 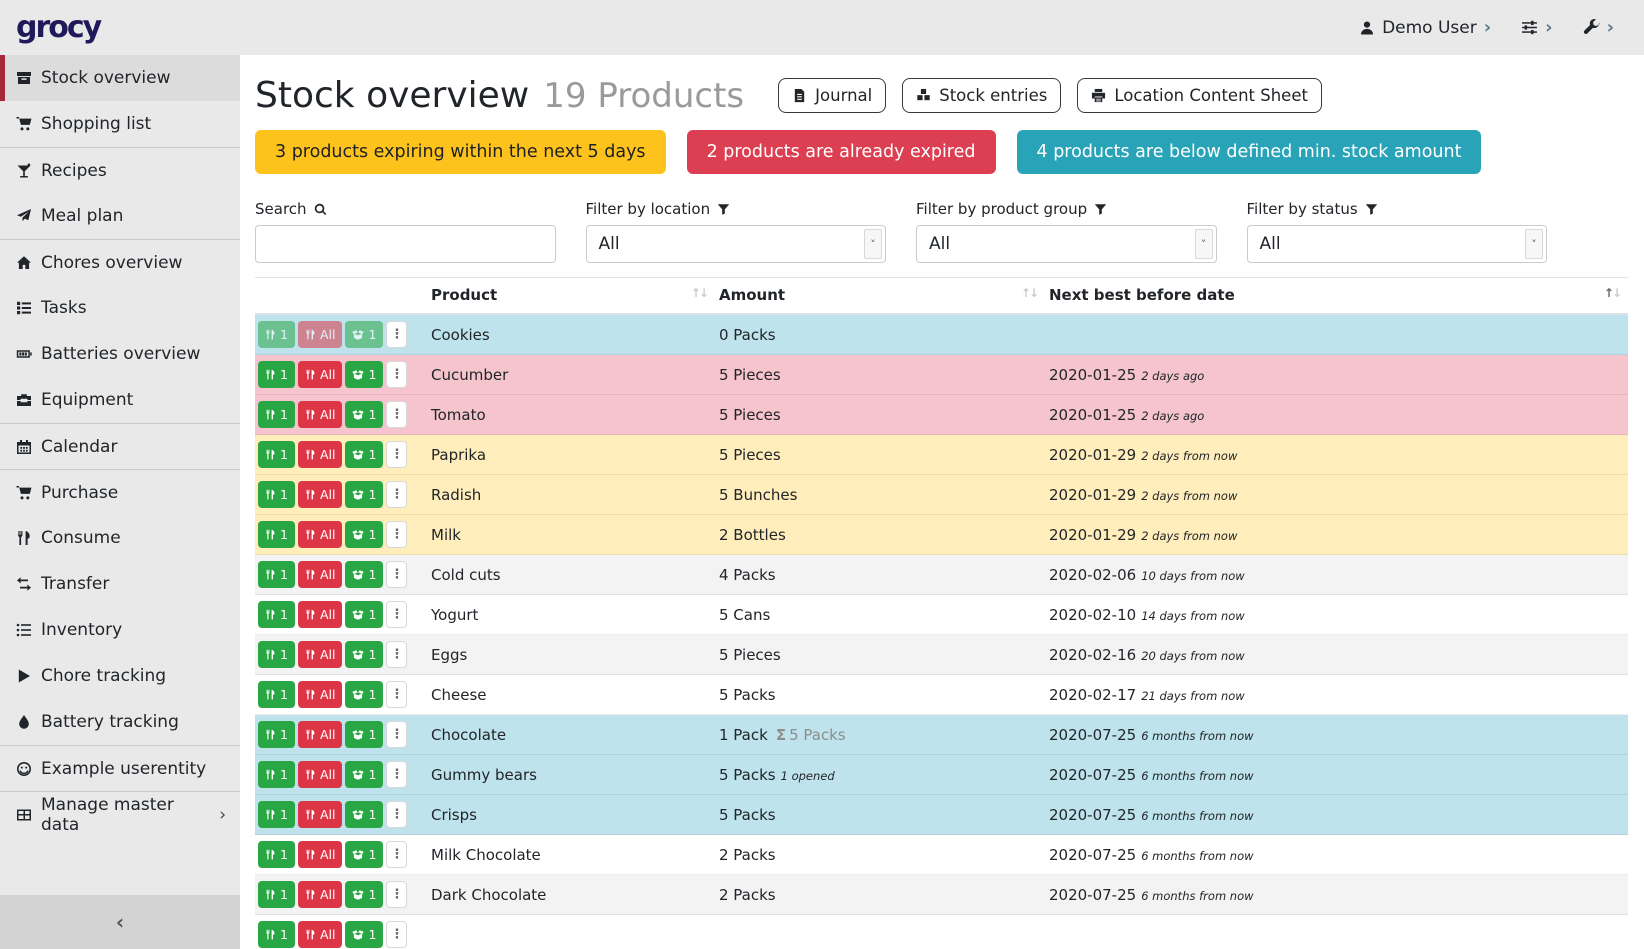 What do you see at coordinates (1537, 27) in the screenshot?
I see `settings-menu: ›` at bounding box center [1537, 27].